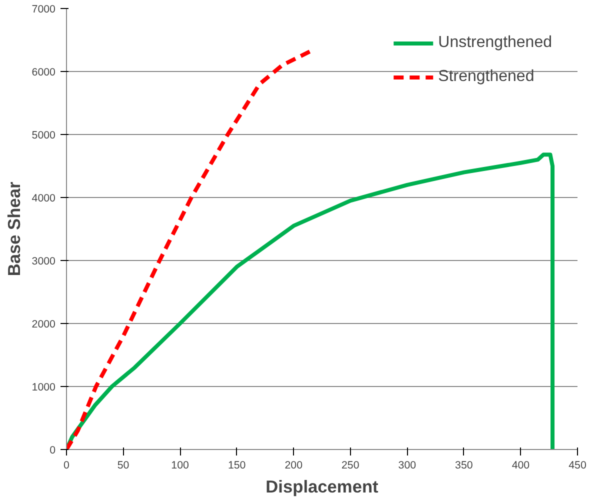  I want to click on y-tick-label: 1000, so click(44, 388).